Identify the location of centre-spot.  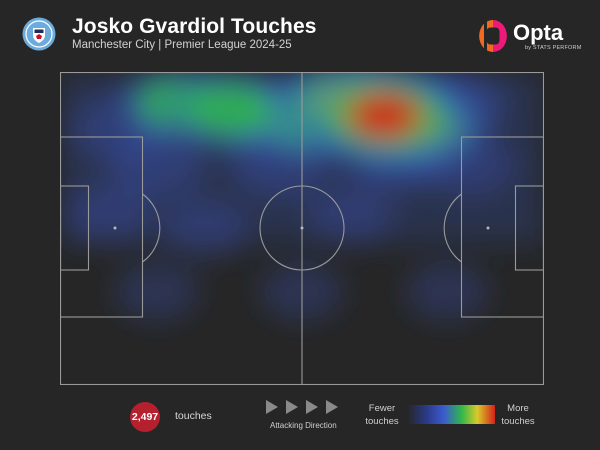
(302, 228).